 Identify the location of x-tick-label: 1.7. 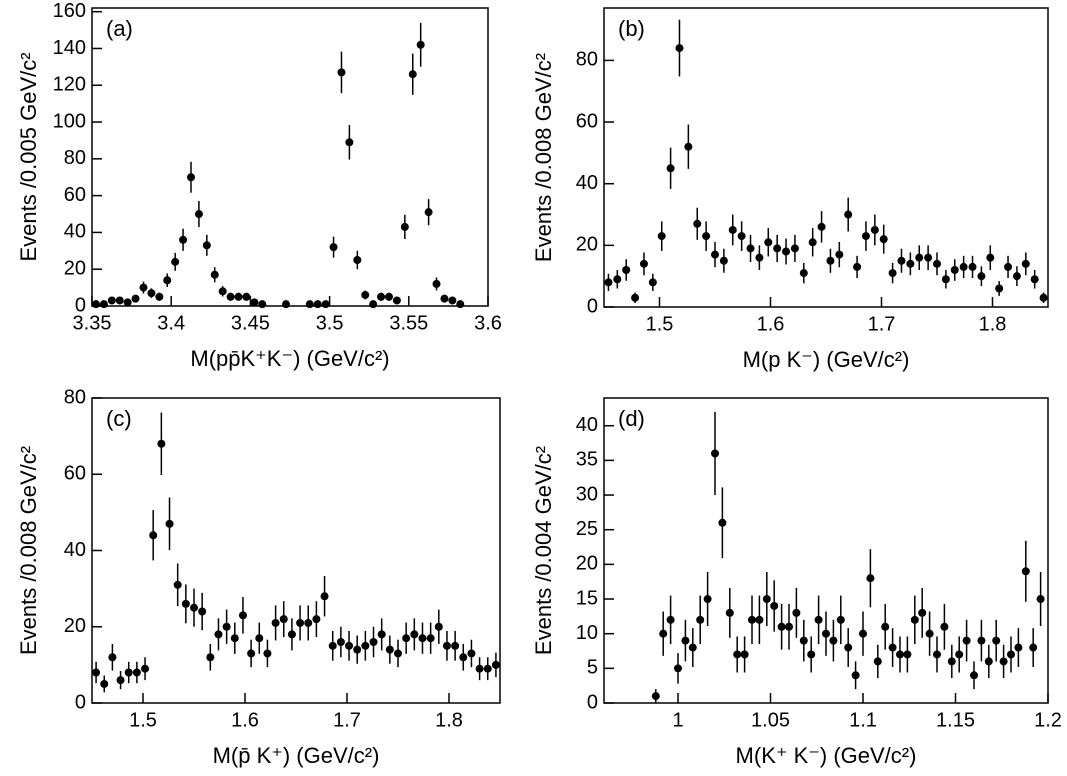
(347, 720).